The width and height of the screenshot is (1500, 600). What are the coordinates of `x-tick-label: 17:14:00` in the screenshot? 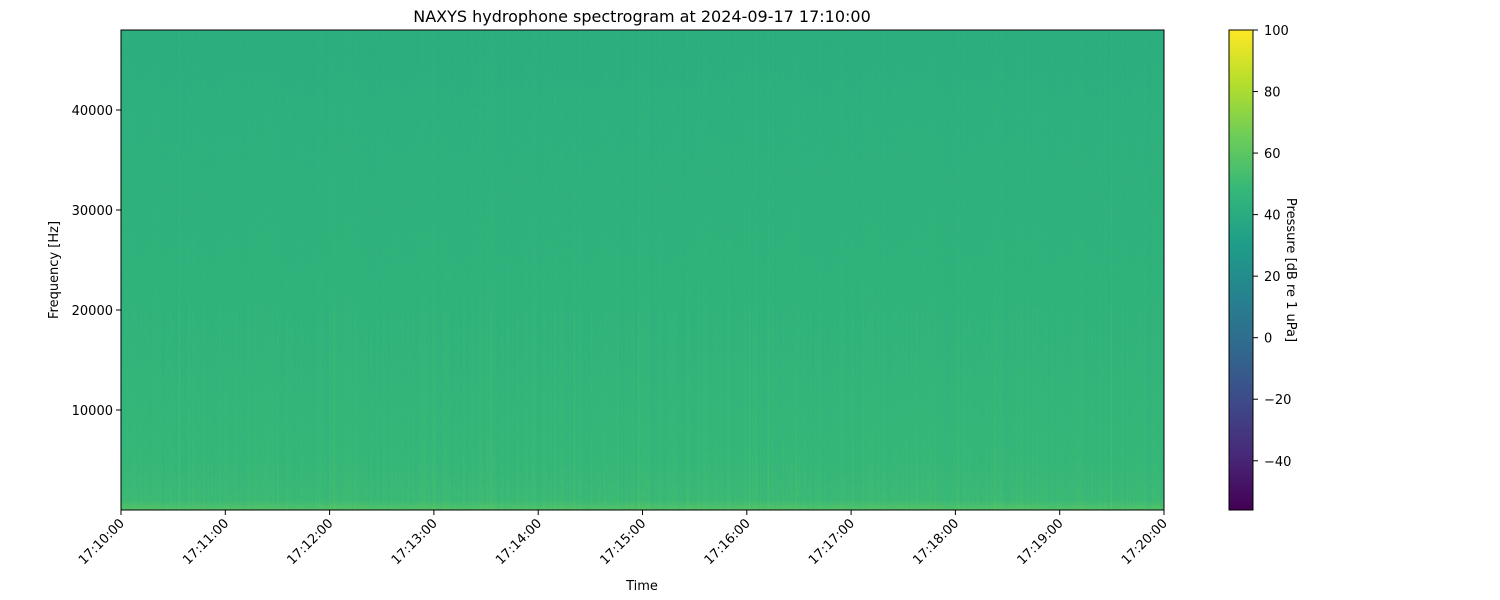 It's located at (519, 542).